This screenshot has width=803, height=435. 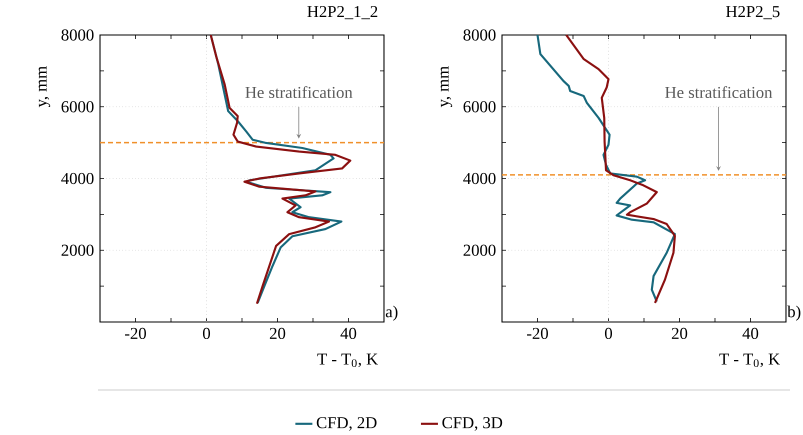 I want to click on text: a), so click(x=392, y=313).